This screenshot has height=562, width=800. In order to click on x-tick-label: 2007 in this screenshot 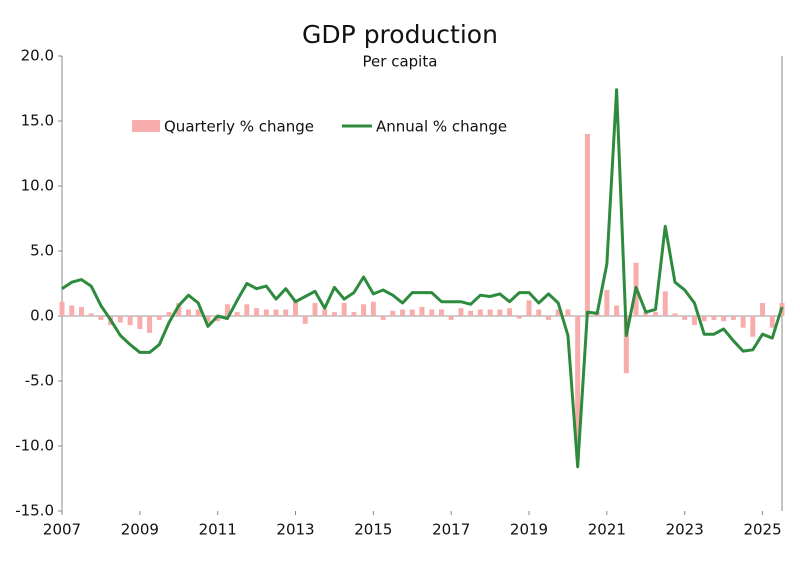, I will do `click(62, 530)`.